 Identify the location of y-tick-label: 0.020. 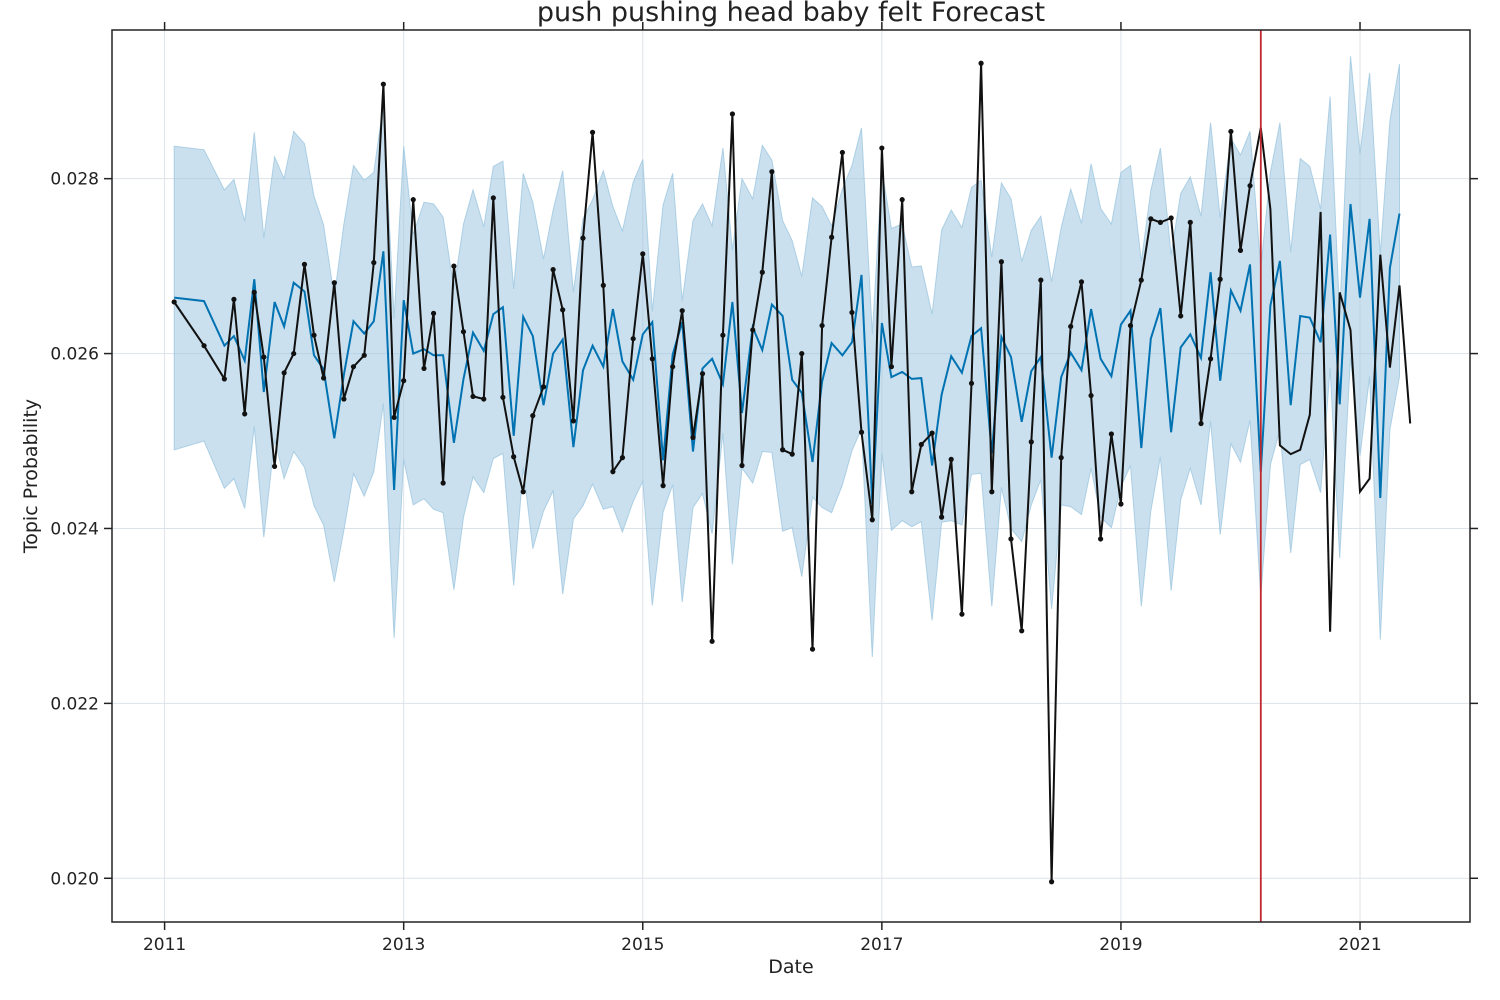
(74, 879).